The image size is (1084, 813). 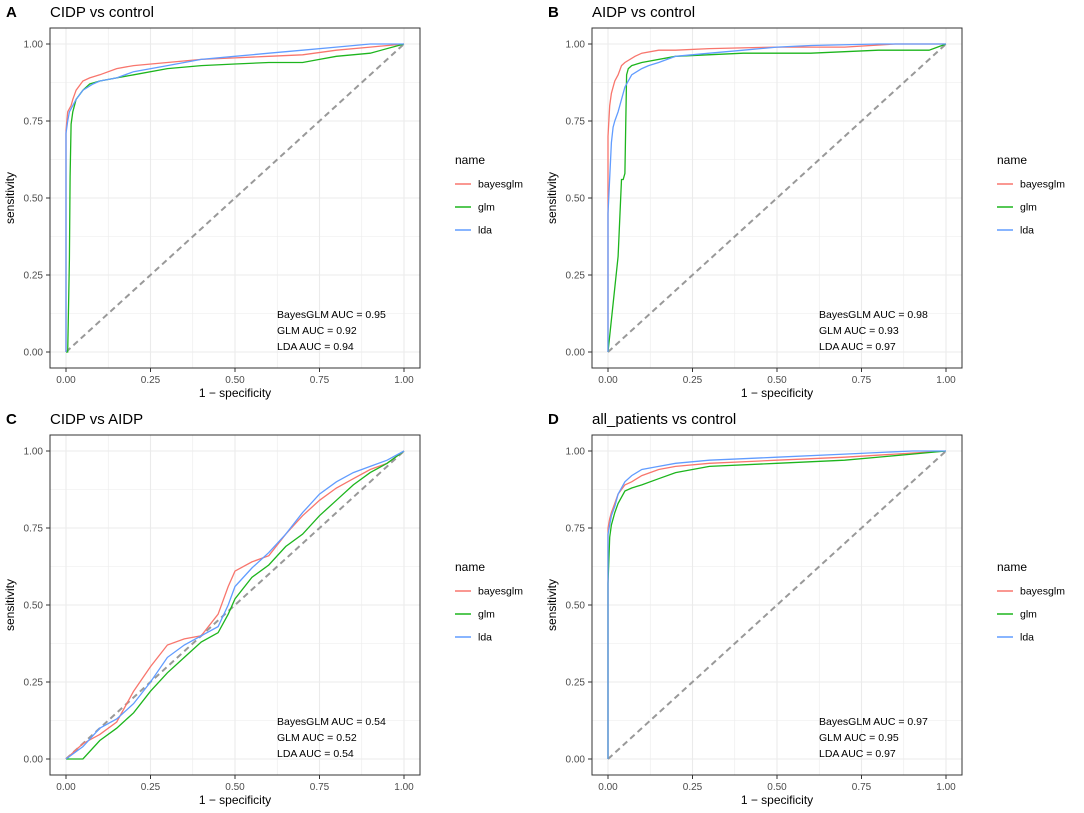 What do you see at coordinates (102, 12) in the screenshot?
I see `chart-title: CIDP vs control` at bounding box center [102, 12].